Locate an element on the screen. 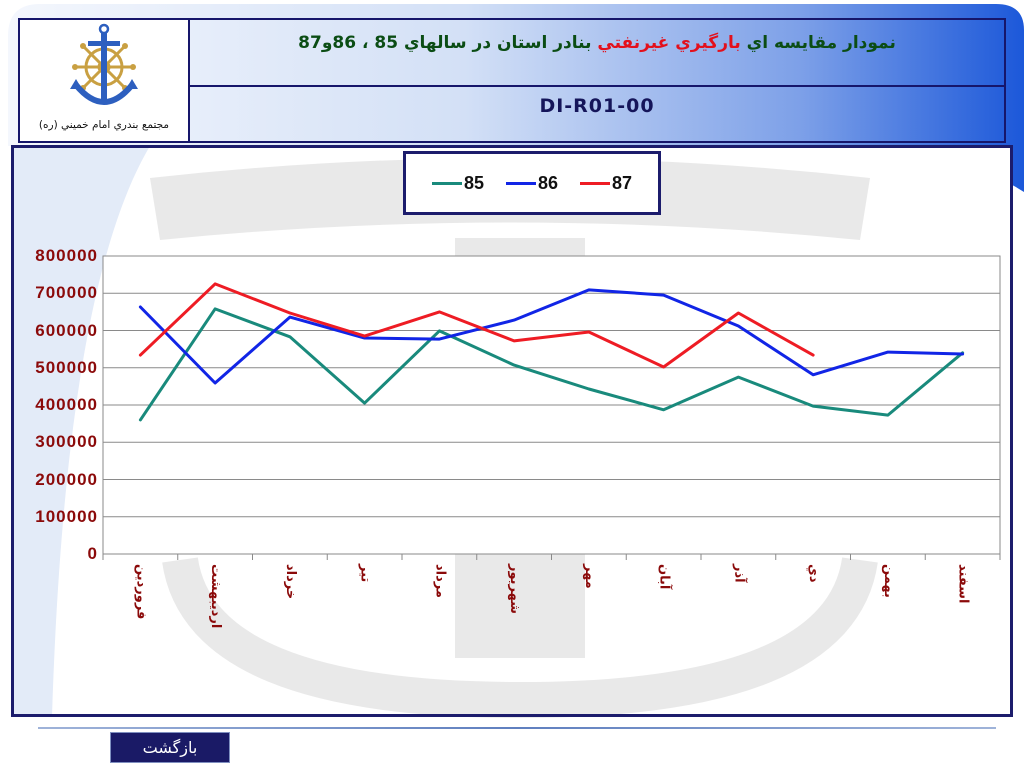  y-tick-label: 0 is located at coordinates (92, 553).